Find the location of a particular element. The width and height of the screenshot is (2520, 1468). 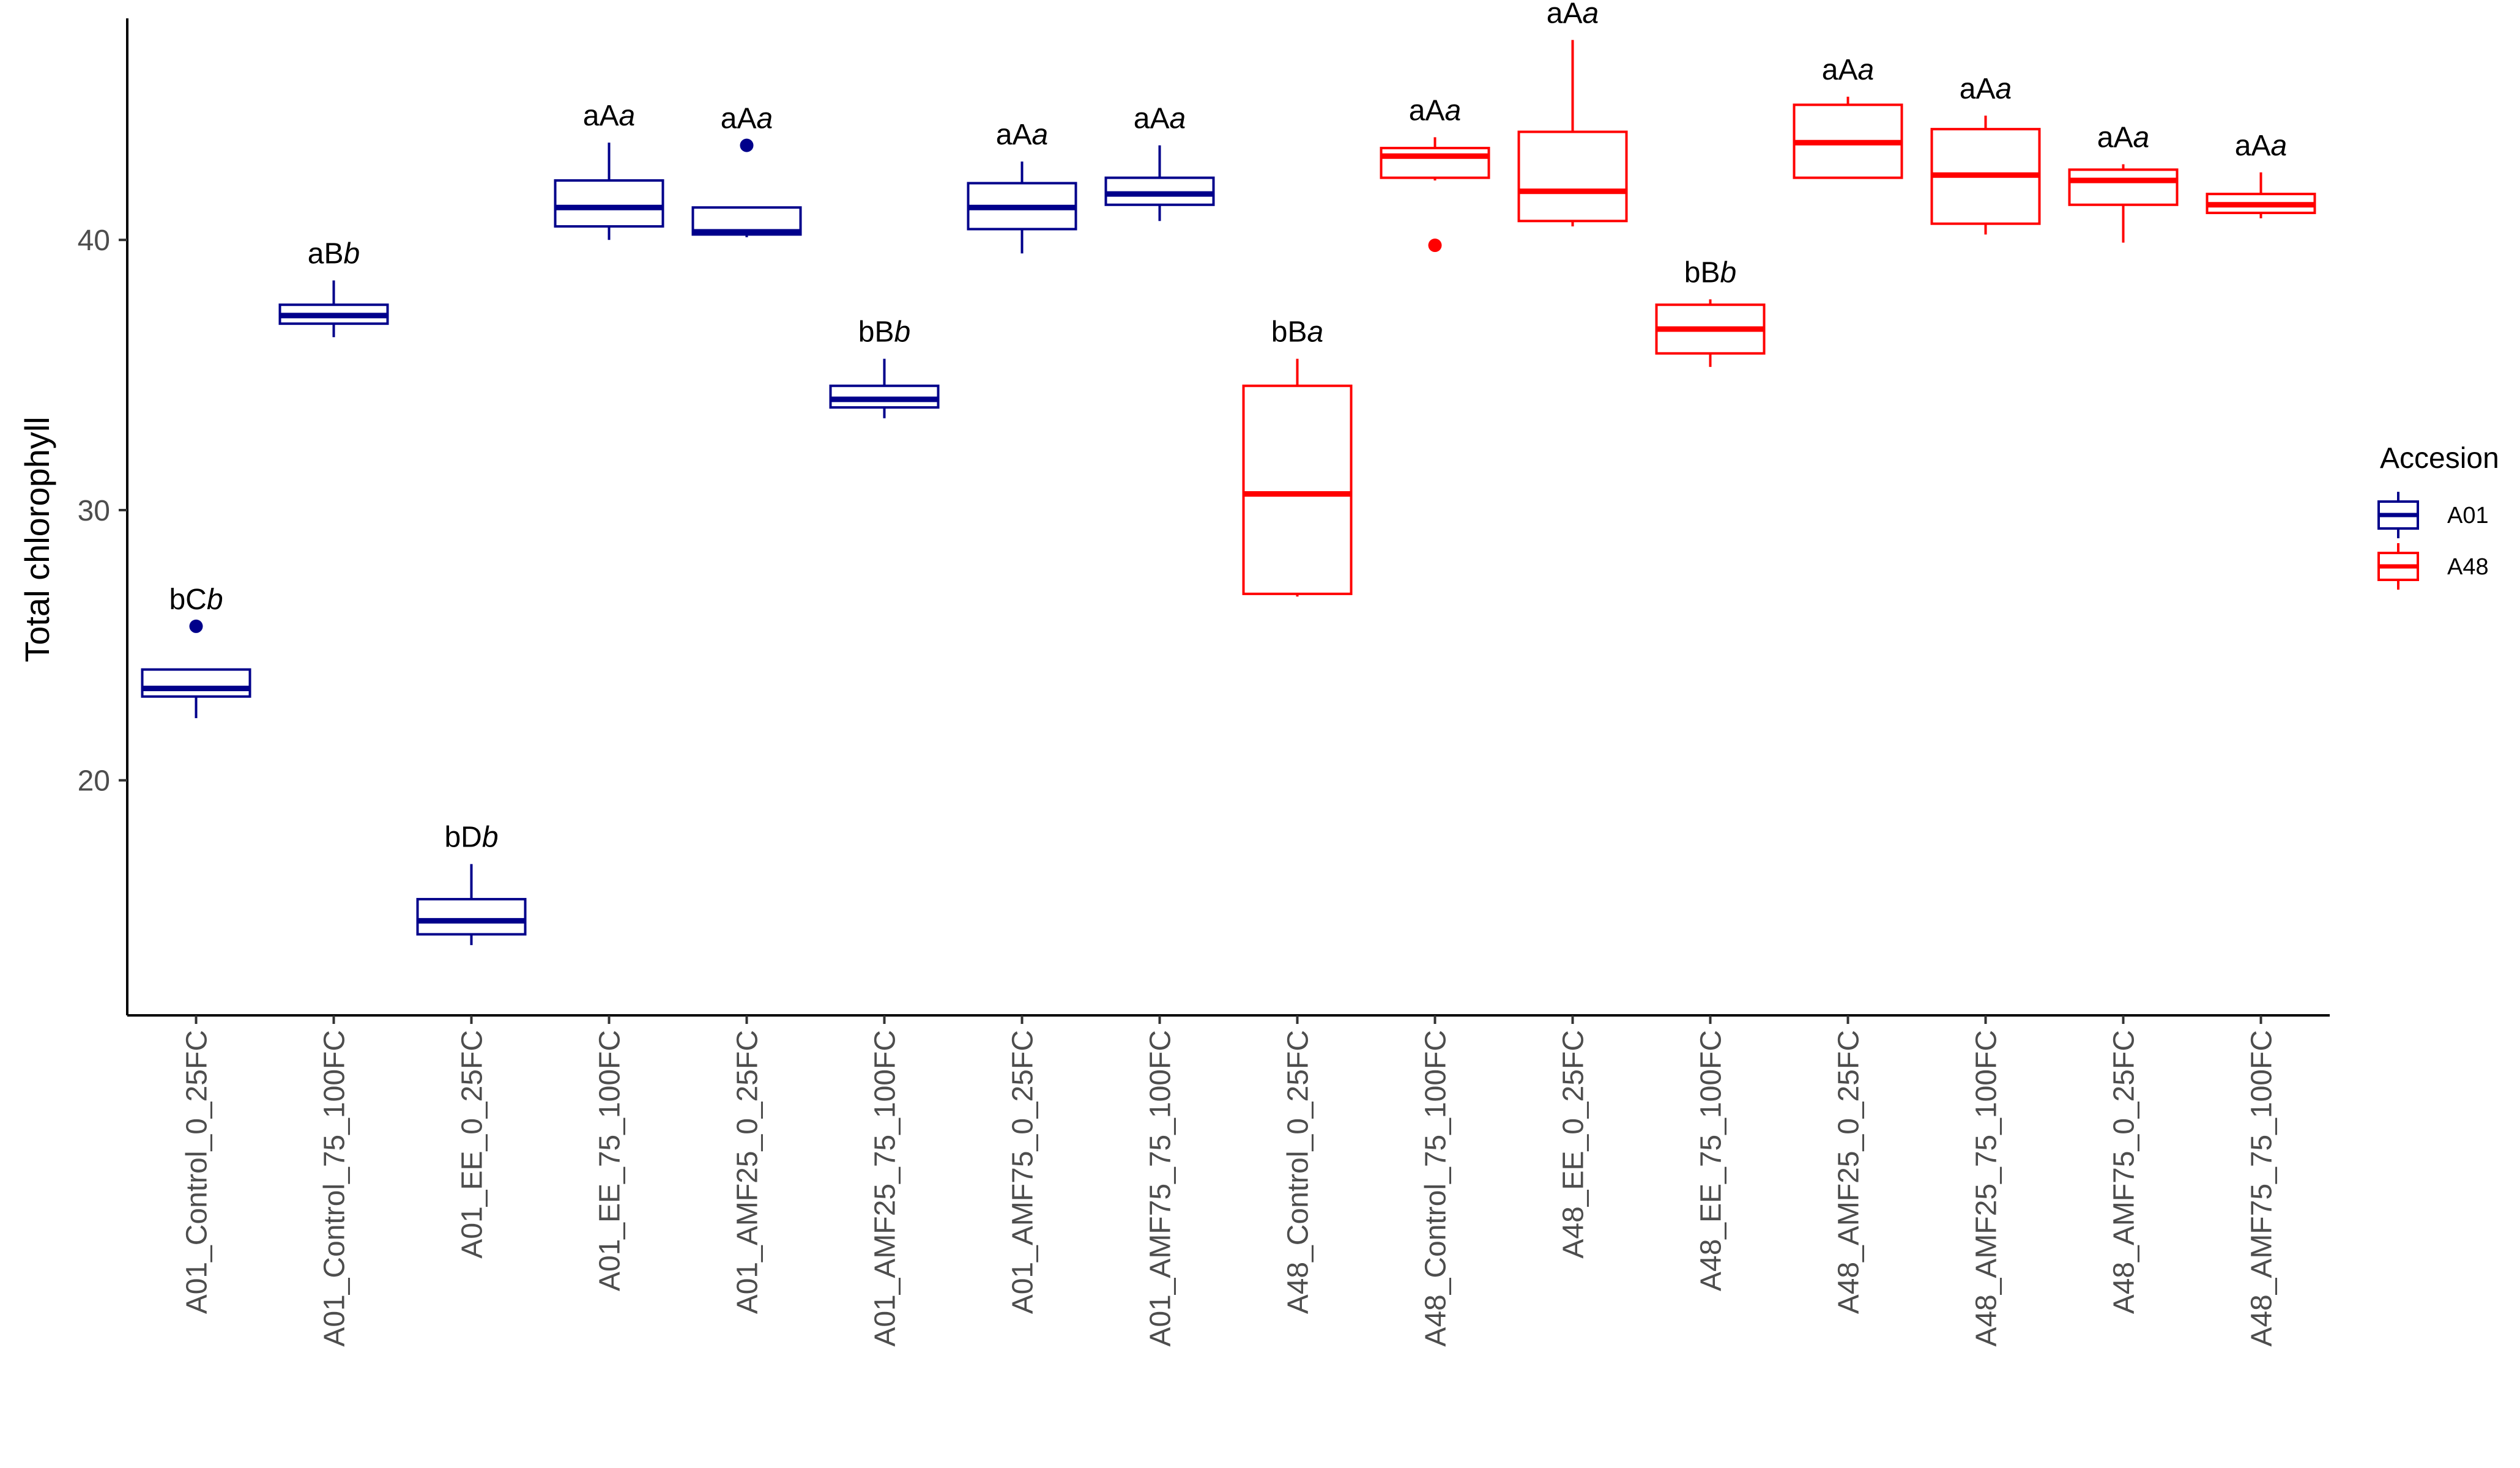

box-group-A48_Control_75_100FC: aAa is located at coordinates (1435, 173).